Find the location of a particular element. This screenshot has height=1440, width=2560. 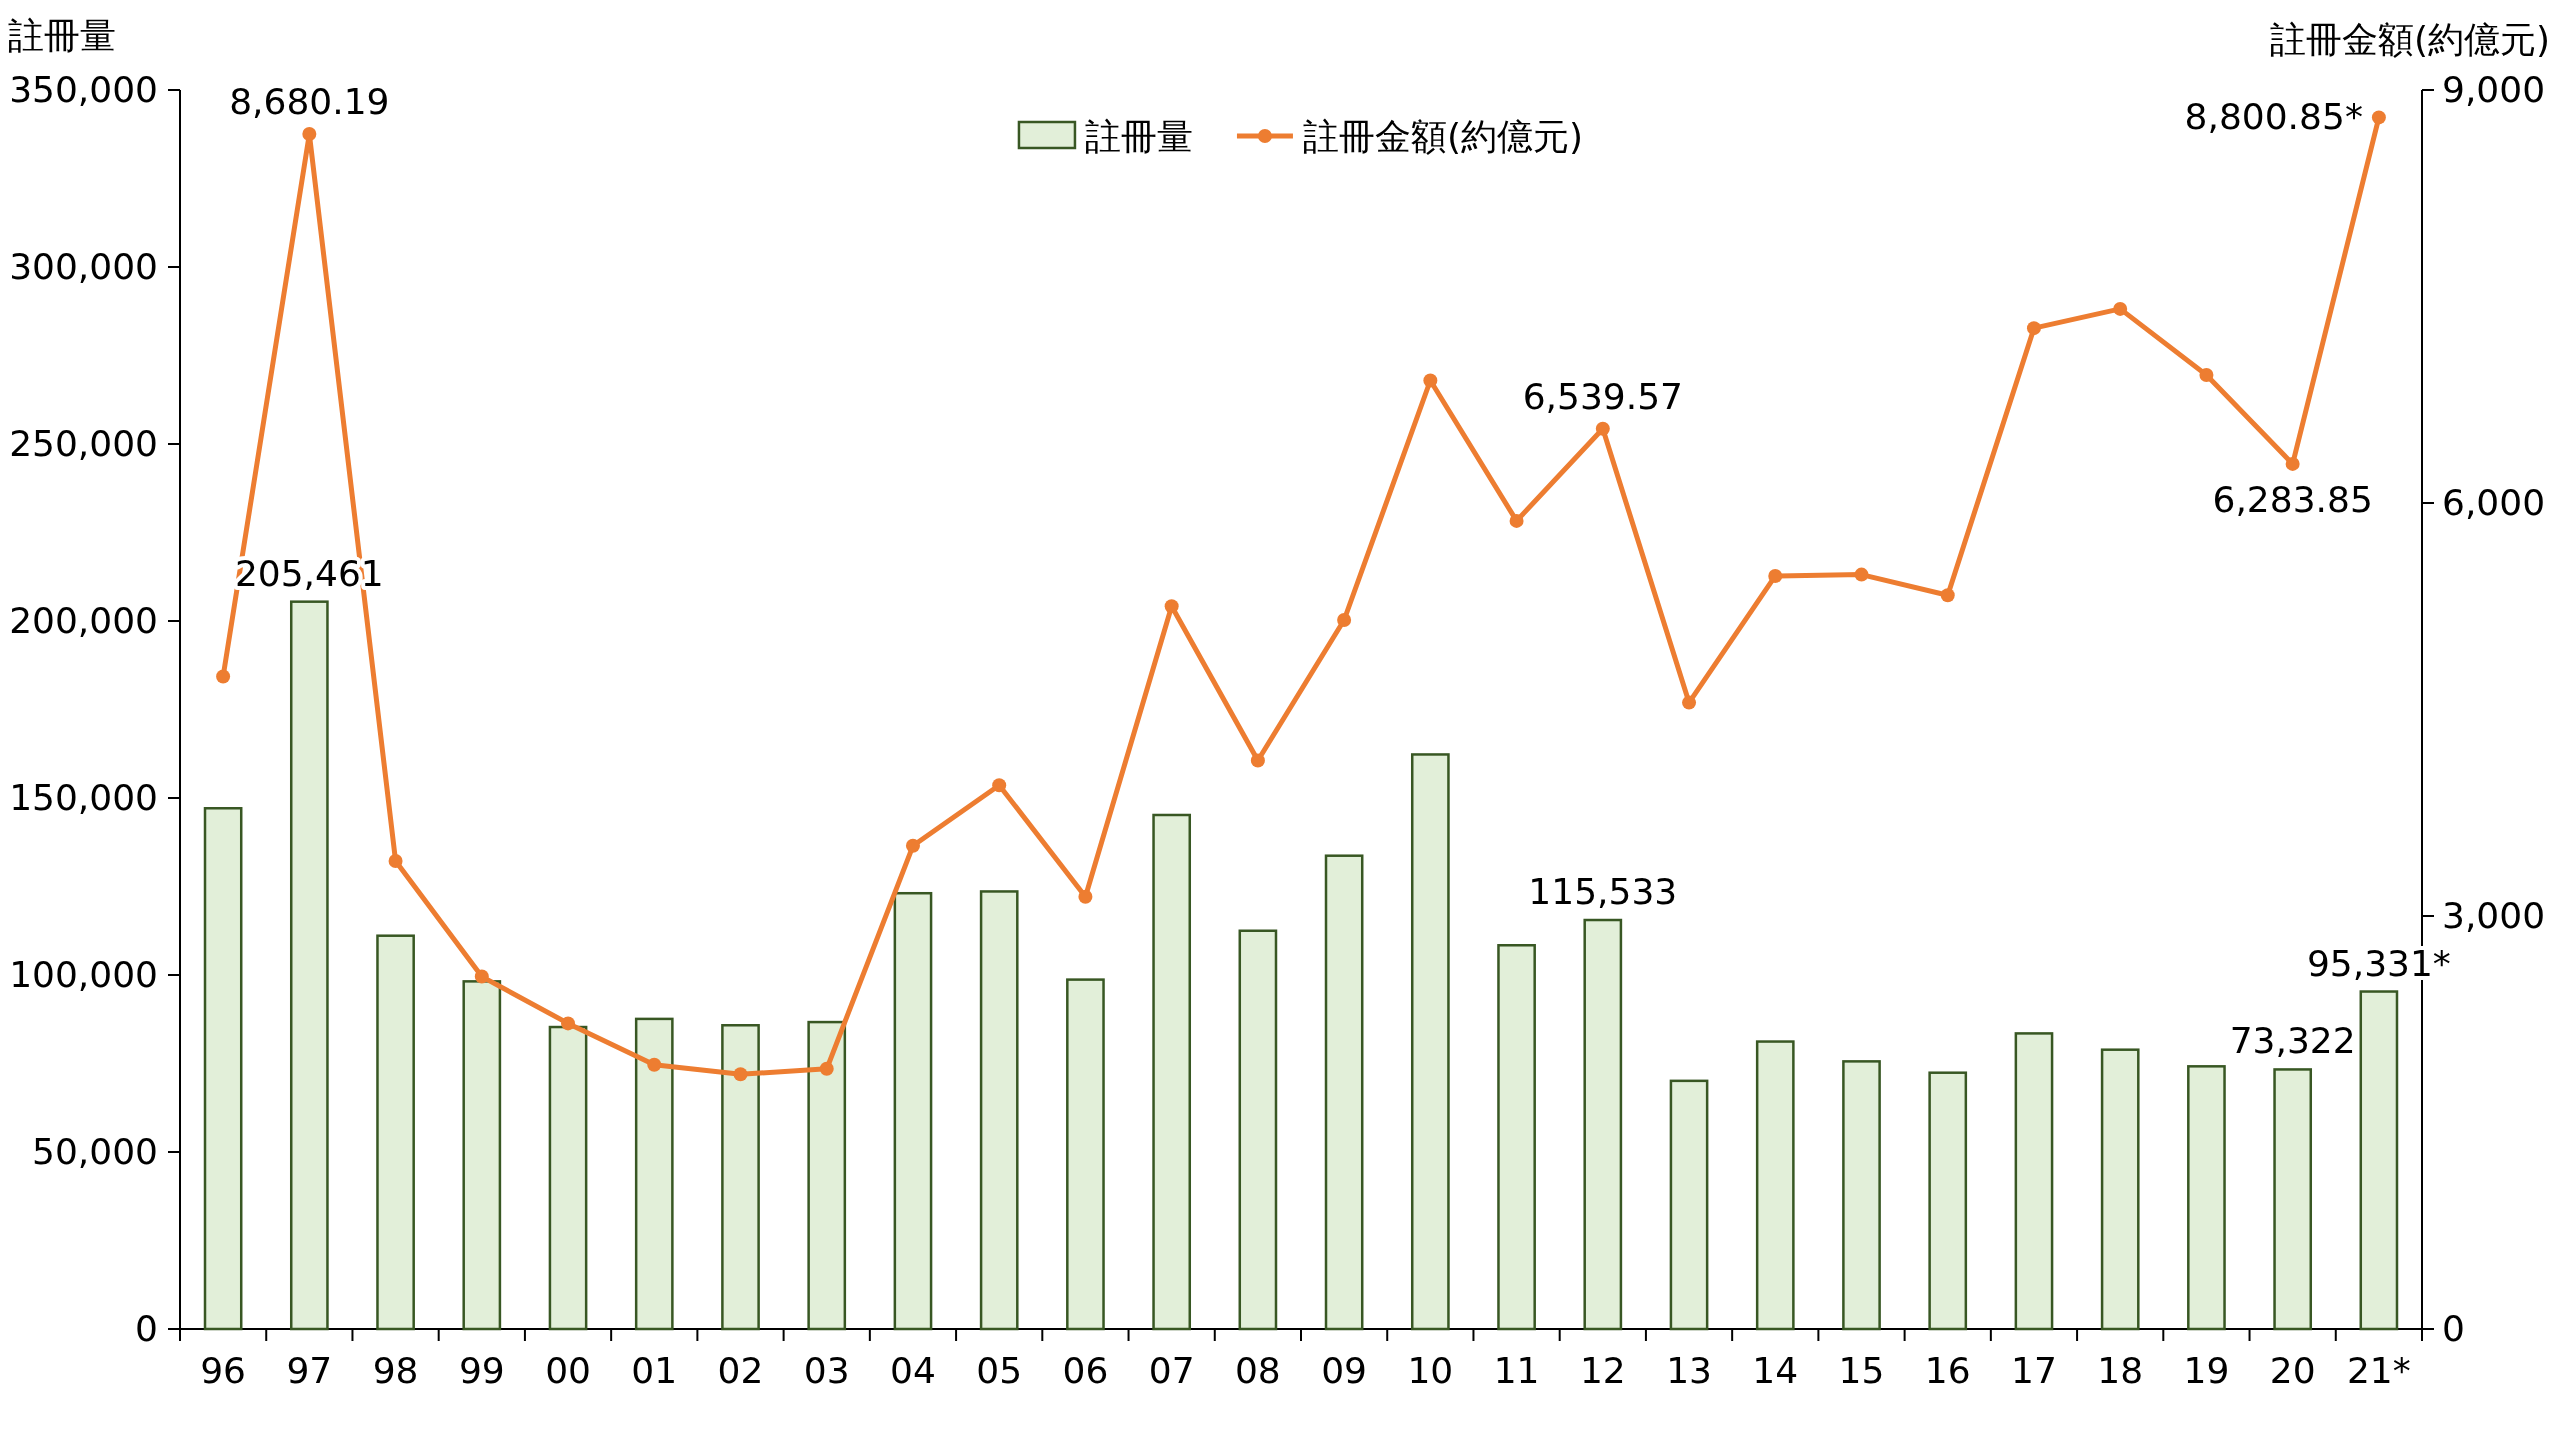

data-label: 8,800.85* is located at coordinates (2273, 117).